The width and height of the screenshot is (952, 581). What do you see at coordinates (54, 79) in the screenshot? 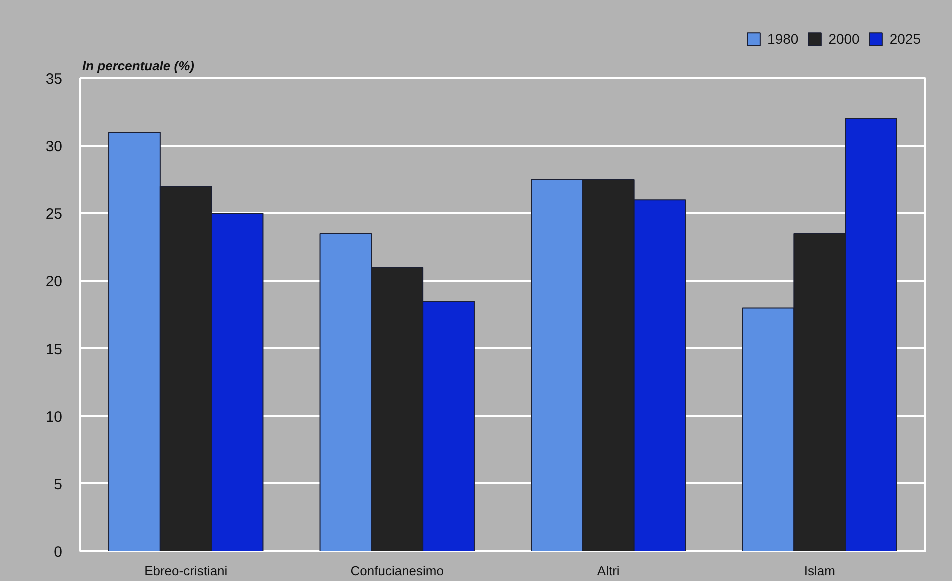
I see `y-tick-label: 35` at bounding box center [54, 79].